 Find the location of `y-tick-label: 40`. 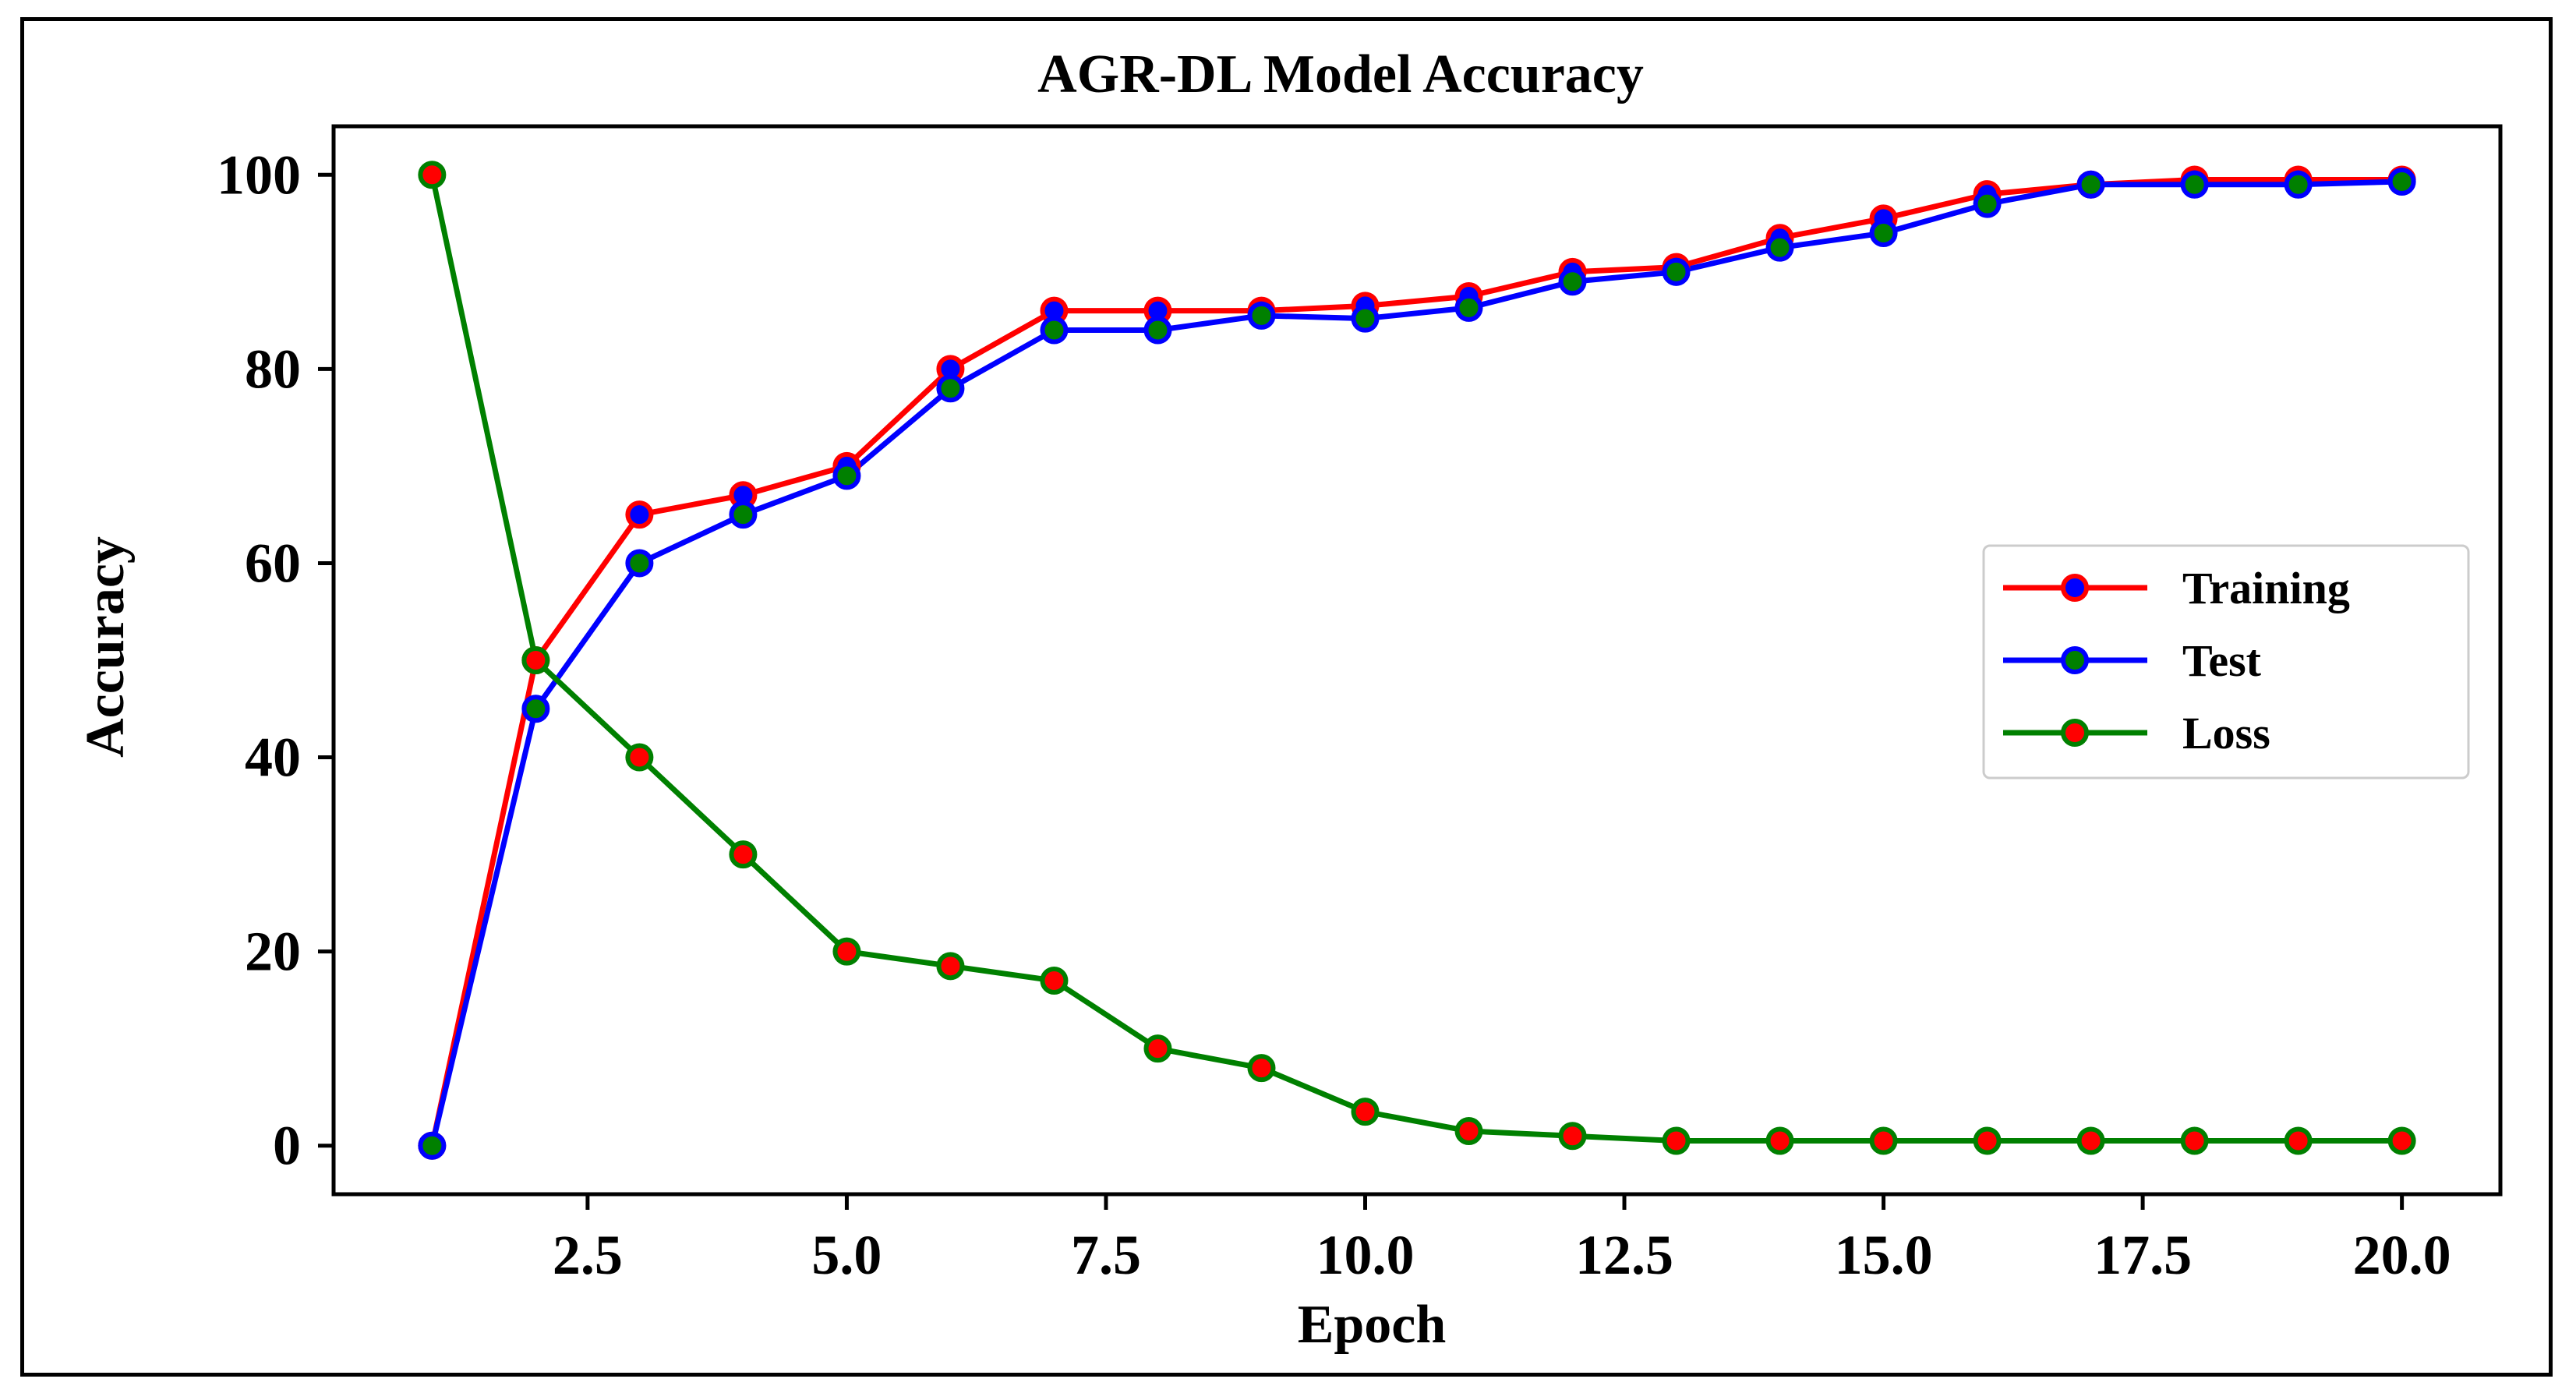

y-tick-label: 40 is located at coordinates (273, 758).